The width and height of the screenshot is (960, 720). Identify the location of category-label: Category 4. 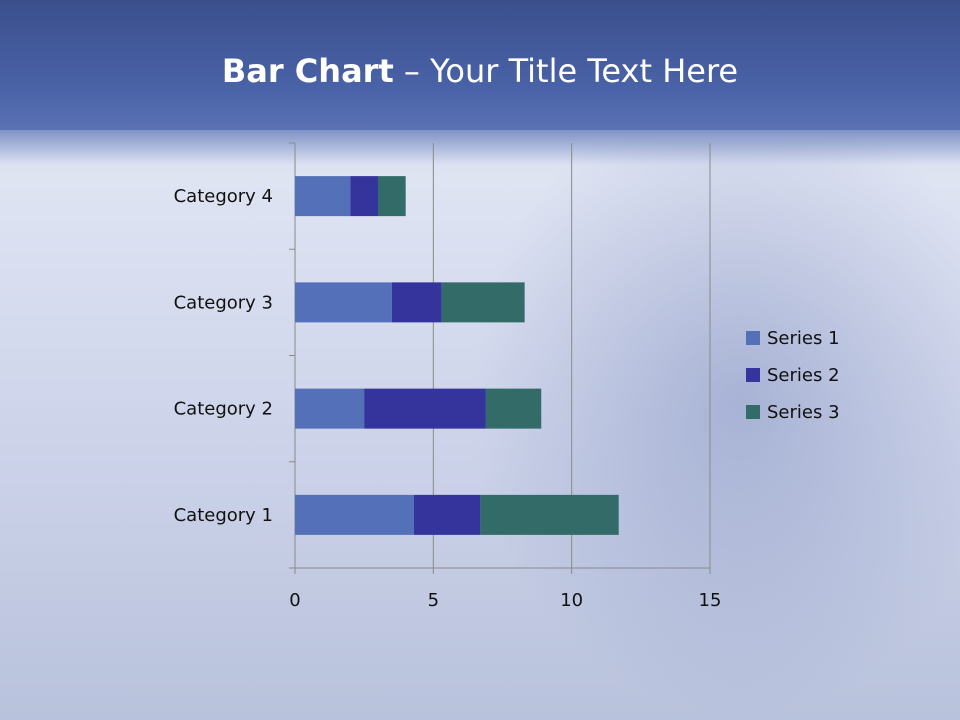
(223, 196).